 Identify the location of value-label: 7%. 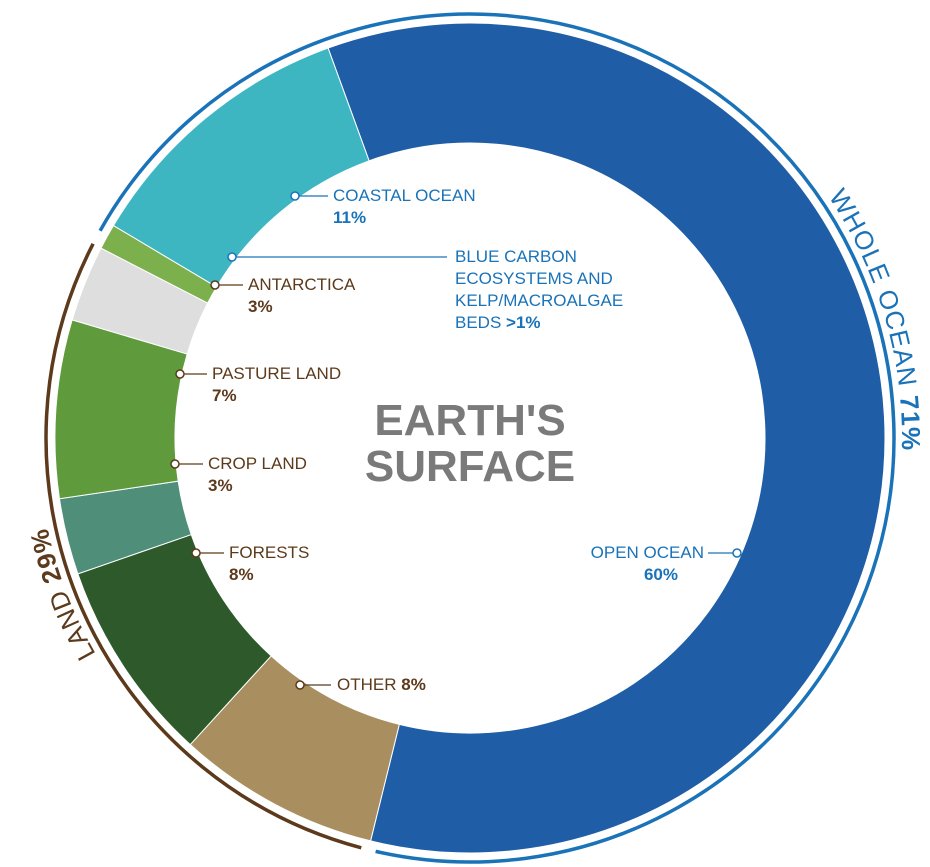
(224, 395).